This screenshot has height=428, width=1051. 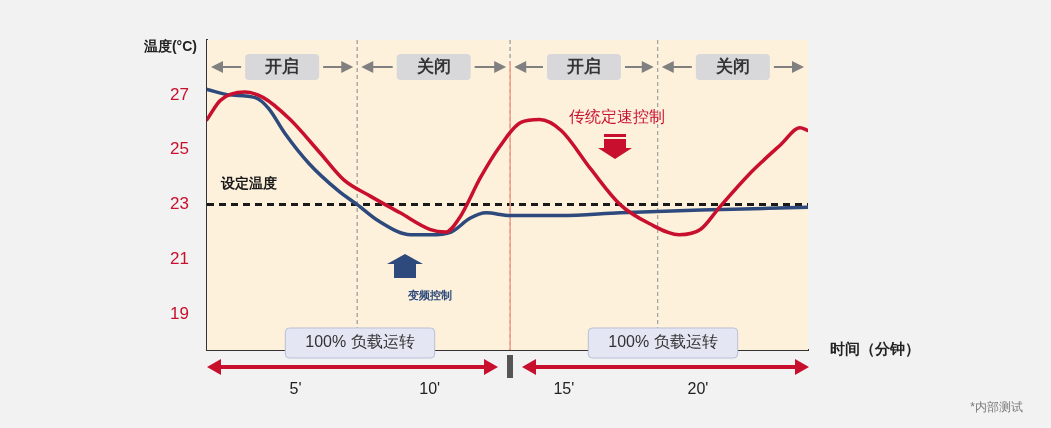 I want to click on y-tick-label: 27, so click(x=179, y=94).